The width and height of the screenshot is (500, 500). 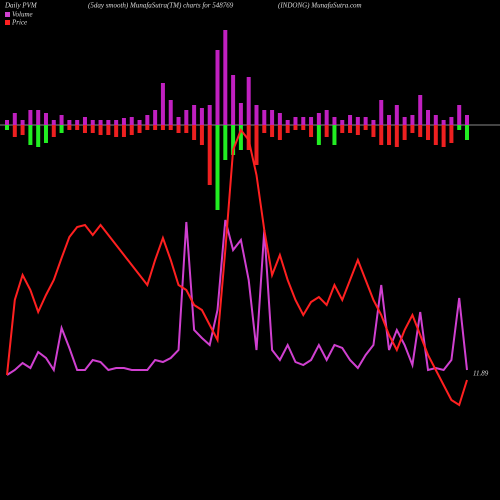 What do you see at coordinates (7, 14) in the screenshot?
I see `legend-swatch` at bounding box center [7, 14].